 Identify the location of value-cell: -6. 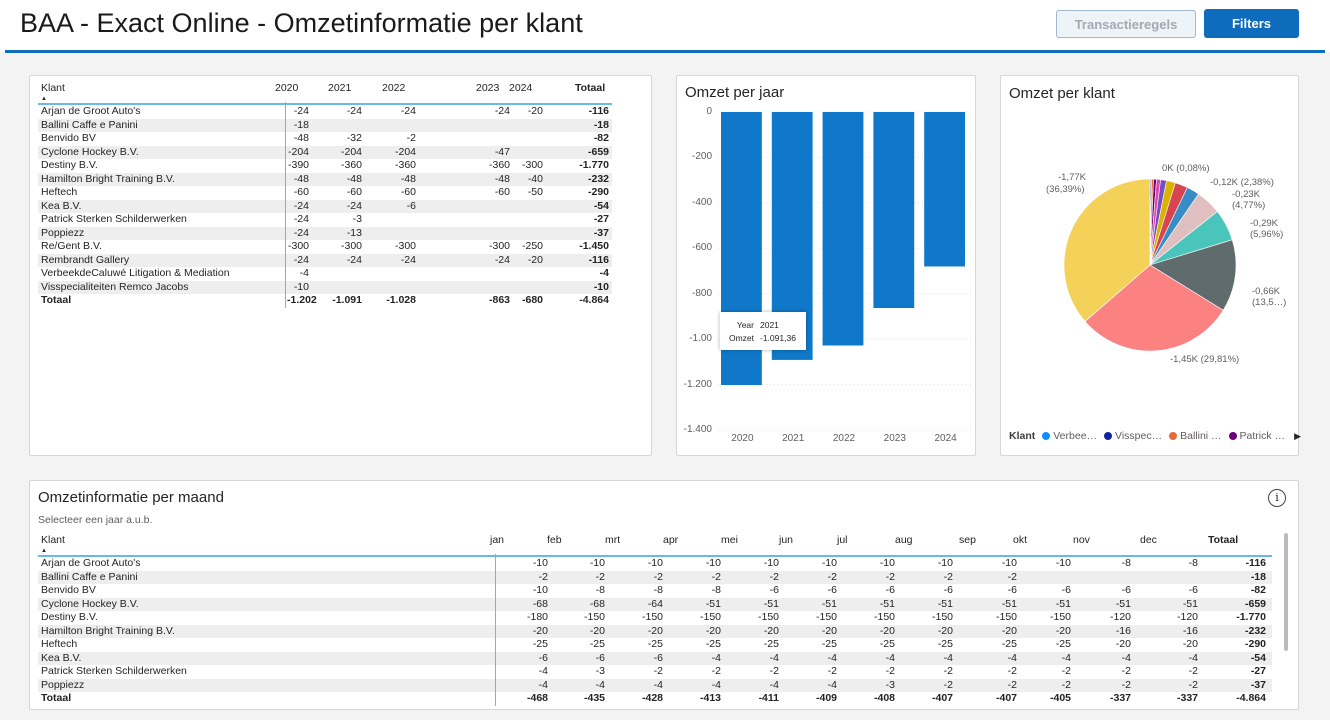
(1012, 590).